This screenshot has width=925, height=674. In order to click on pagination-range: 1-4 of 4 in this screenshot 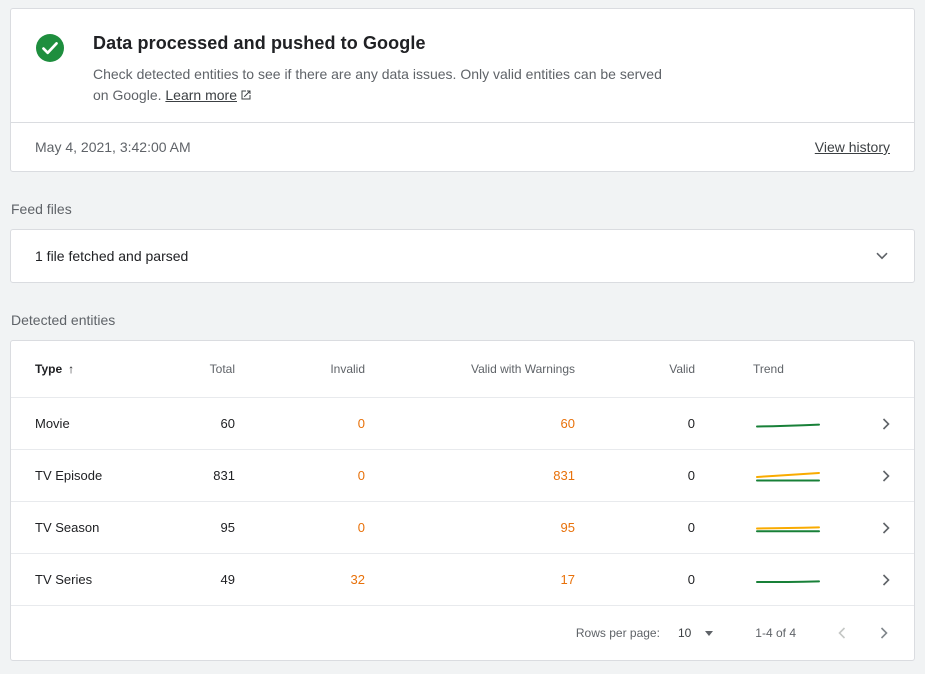, I will do `click(775, 633)`.